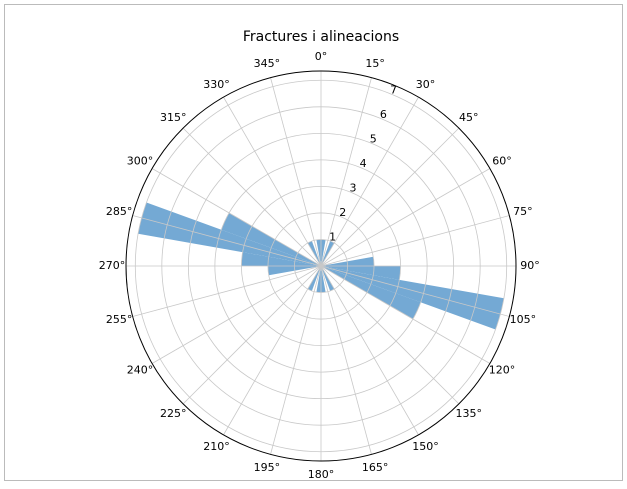  I want to click on theta-tick-label: 105°, so click(523, 319).